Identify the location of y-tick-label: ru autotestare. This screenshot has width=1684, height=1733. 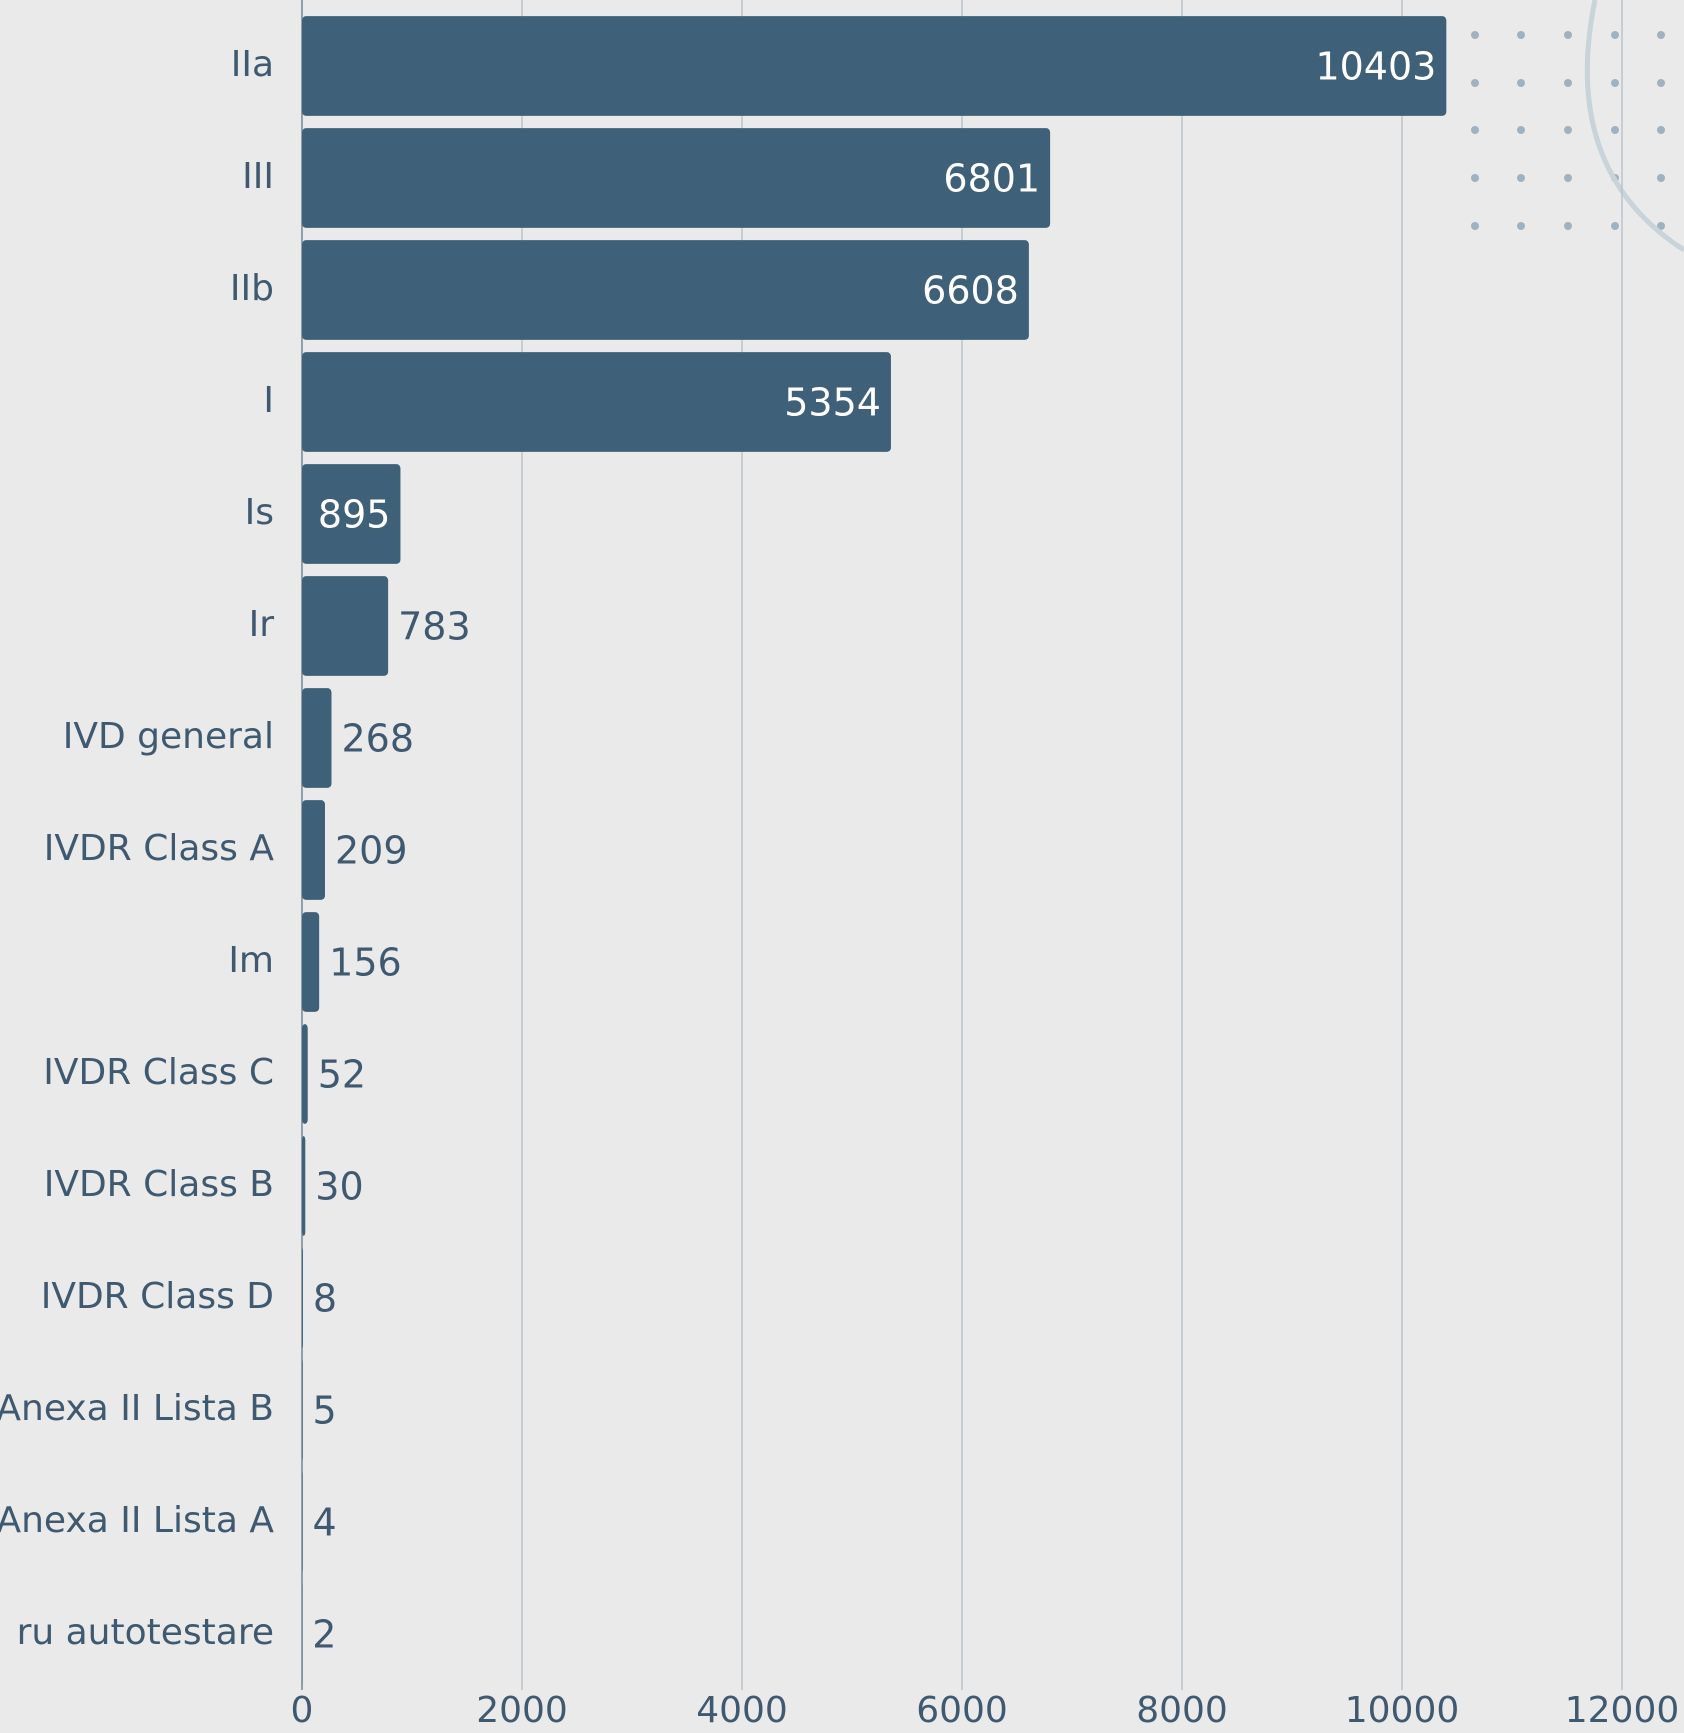
(145, 1632).